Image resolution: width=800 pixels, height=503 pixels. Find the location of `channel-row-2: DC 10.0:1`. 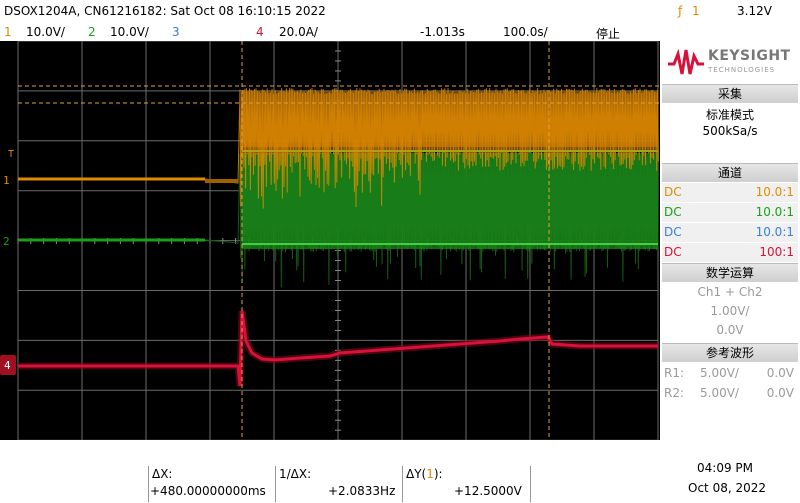

channel-row-2: DC 10.0:1 is located at coordinates (730, 212).